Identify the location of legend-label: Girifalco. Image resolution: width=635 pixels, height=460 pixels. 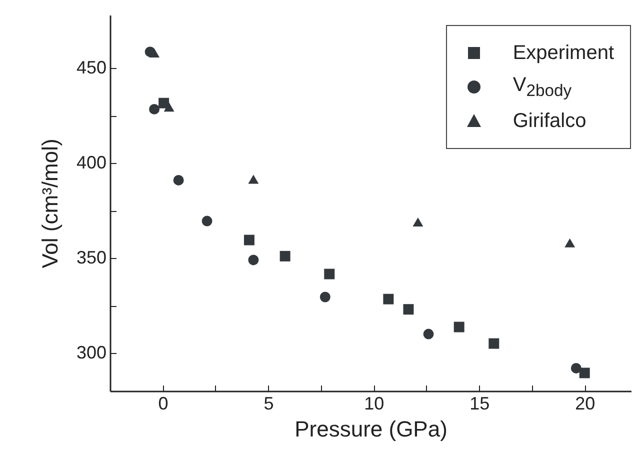
(549, 121).